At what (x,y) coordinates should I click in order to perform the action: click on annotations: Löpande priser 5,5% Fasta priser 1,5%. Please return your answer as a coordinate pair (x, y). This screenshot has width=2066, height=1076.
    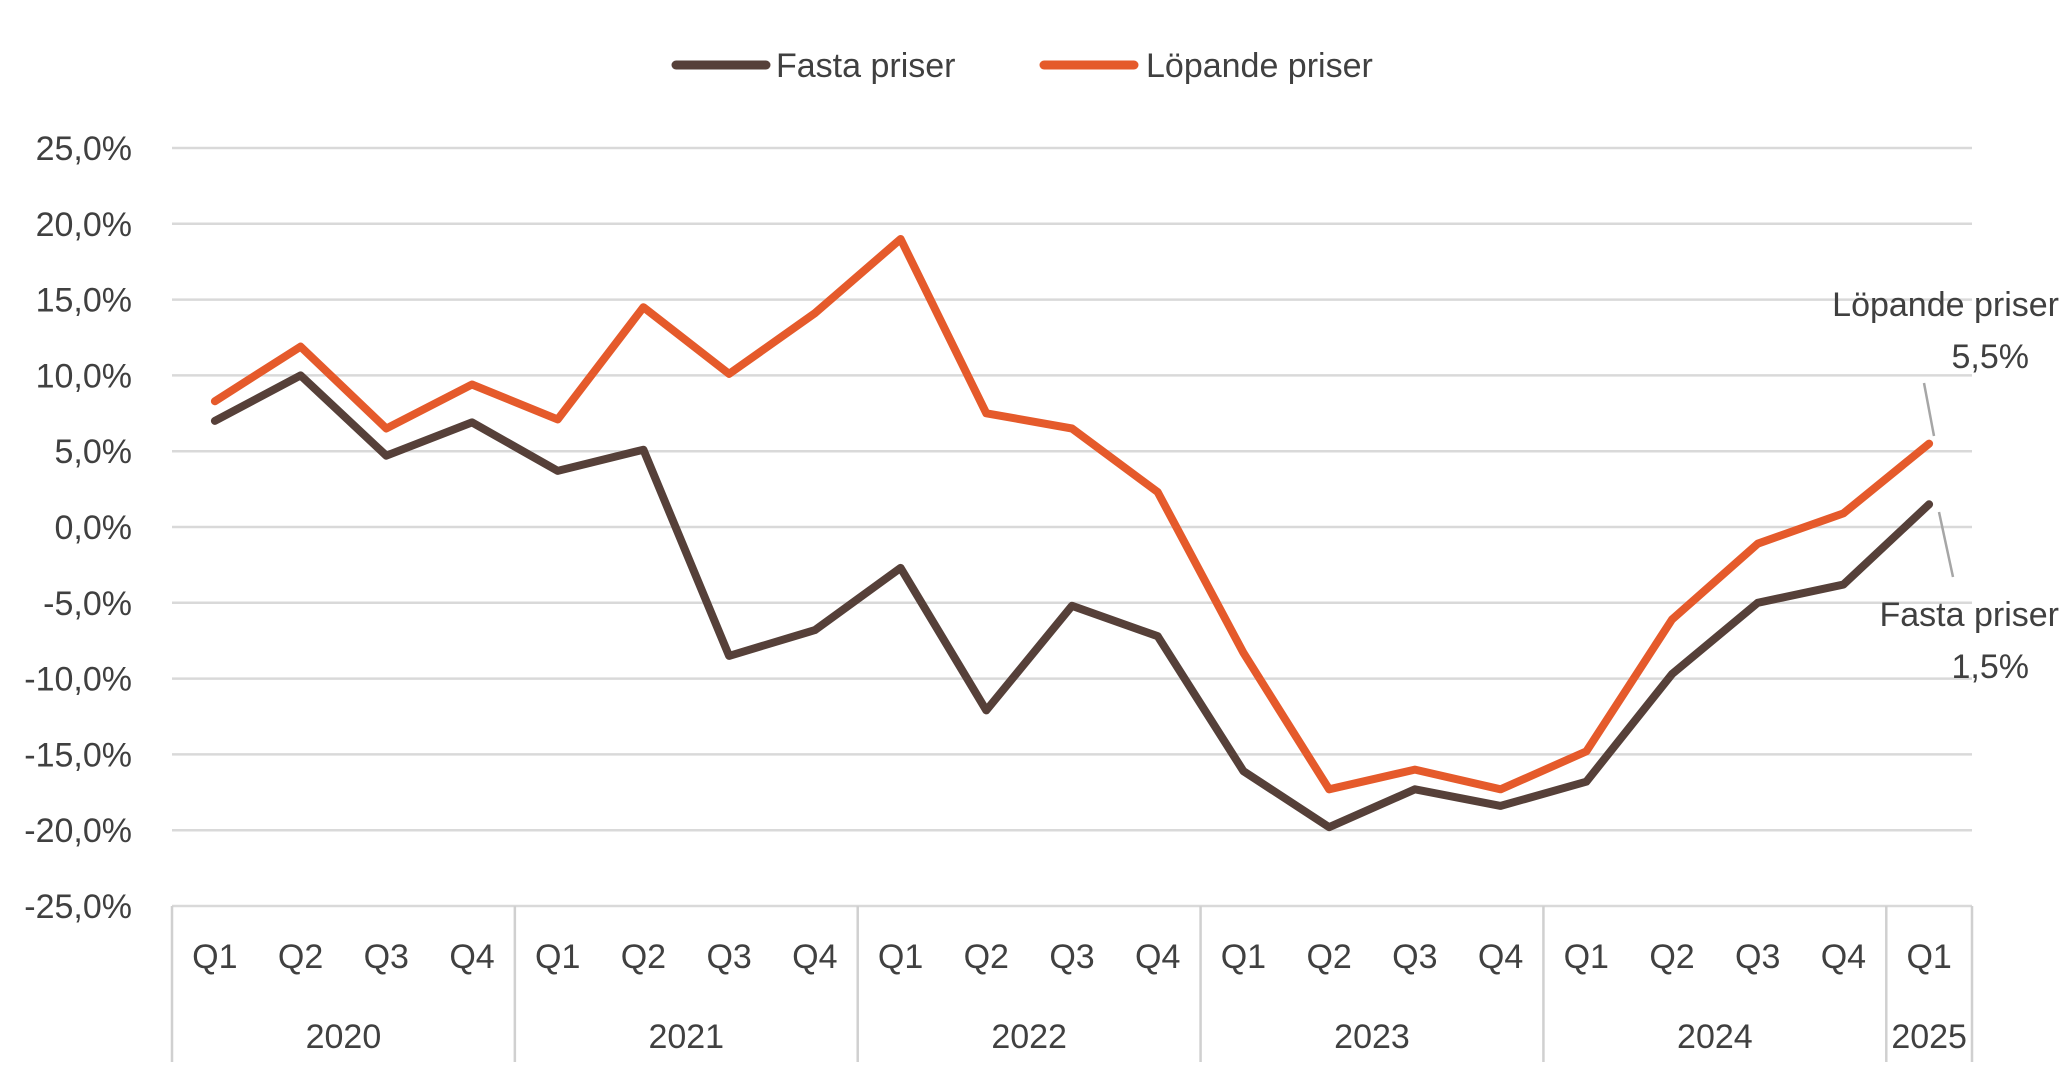
    Looking at the image, I should click on (1945, 486).